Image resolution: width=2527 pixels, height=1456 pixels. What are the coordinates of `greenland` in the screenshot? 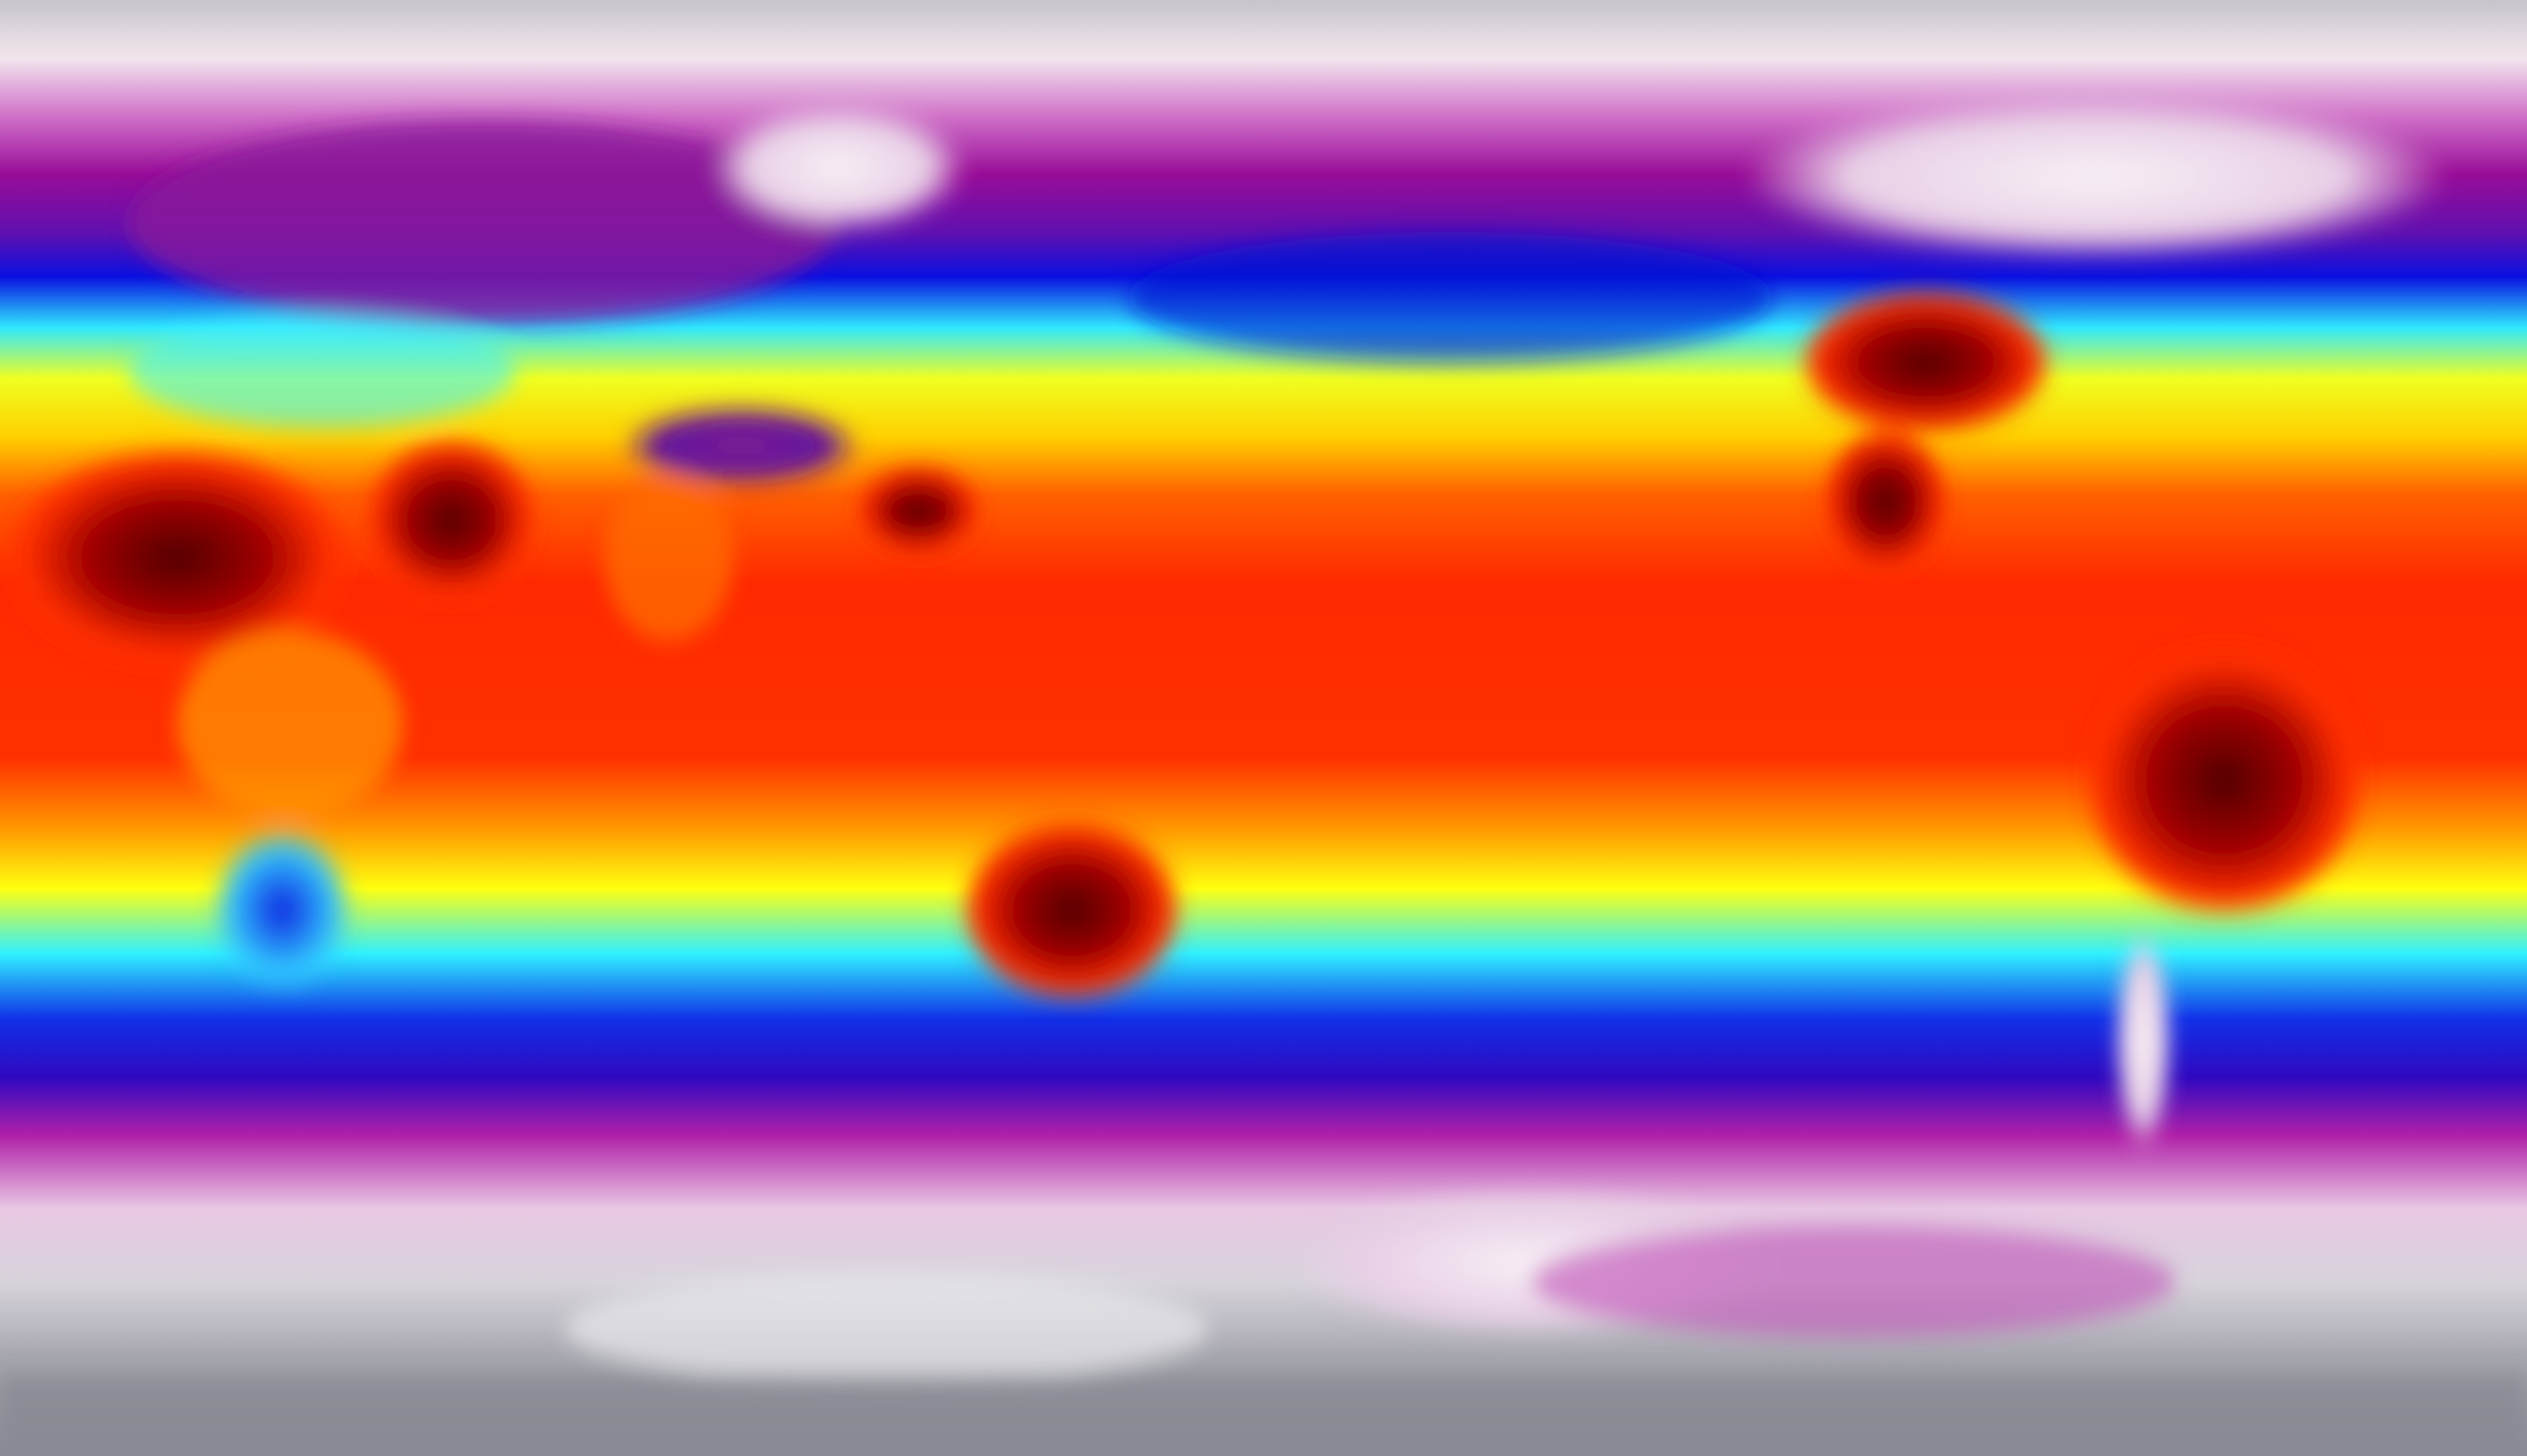 It's located at (838, 167).